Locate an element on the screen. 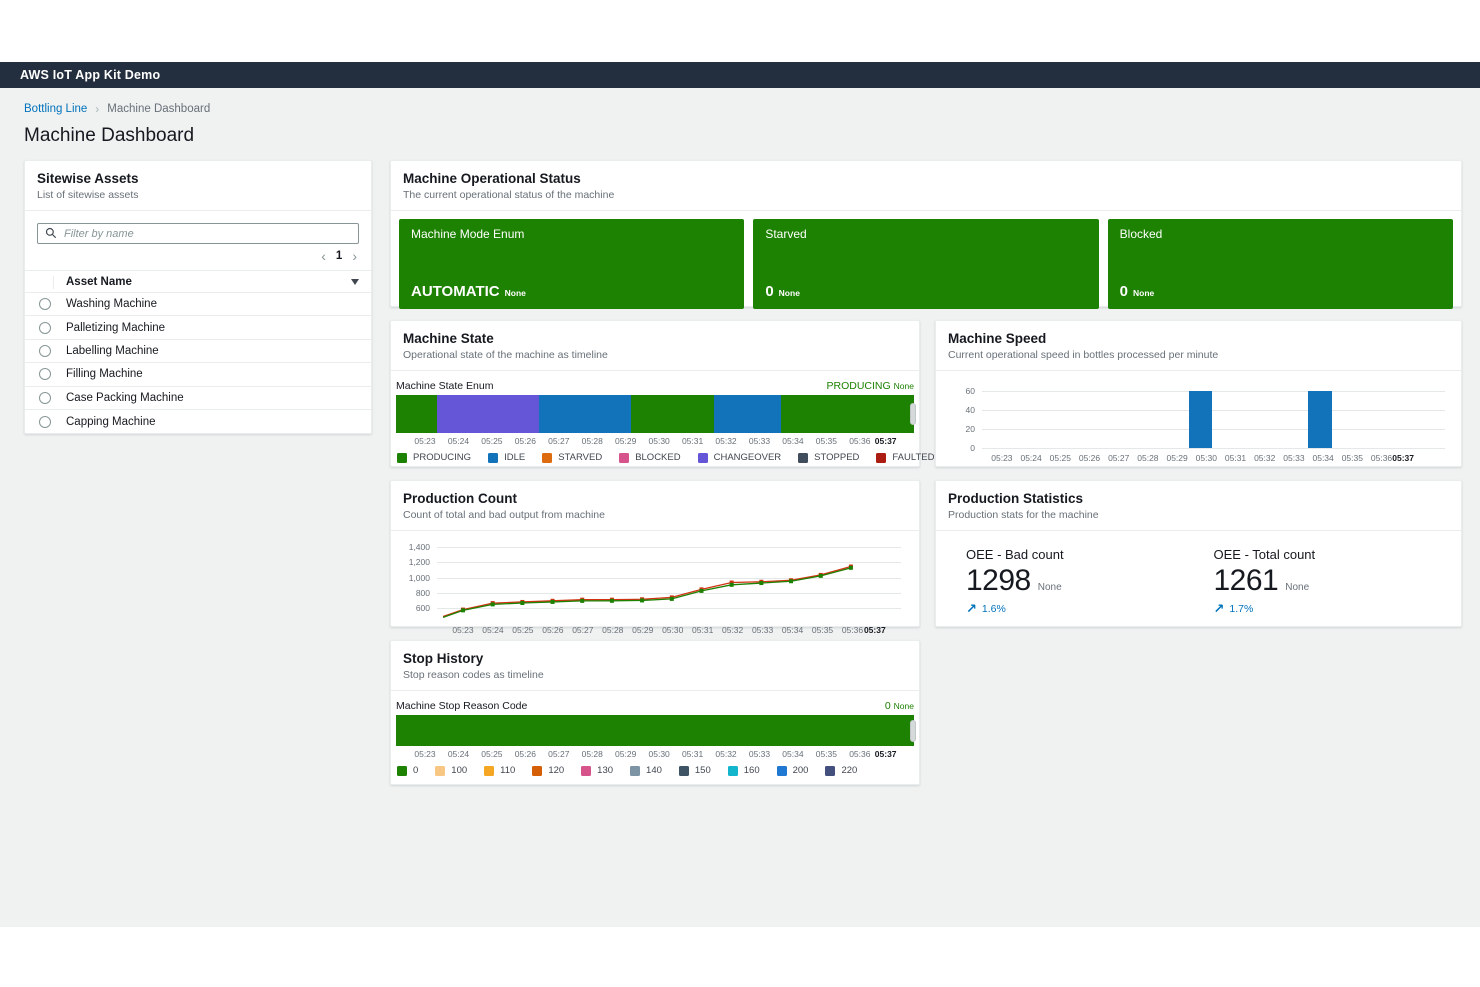 The width and height of the screenshot is (1480, 987). asset-row: Palletizing Machine is located at coordinates (198, 328).